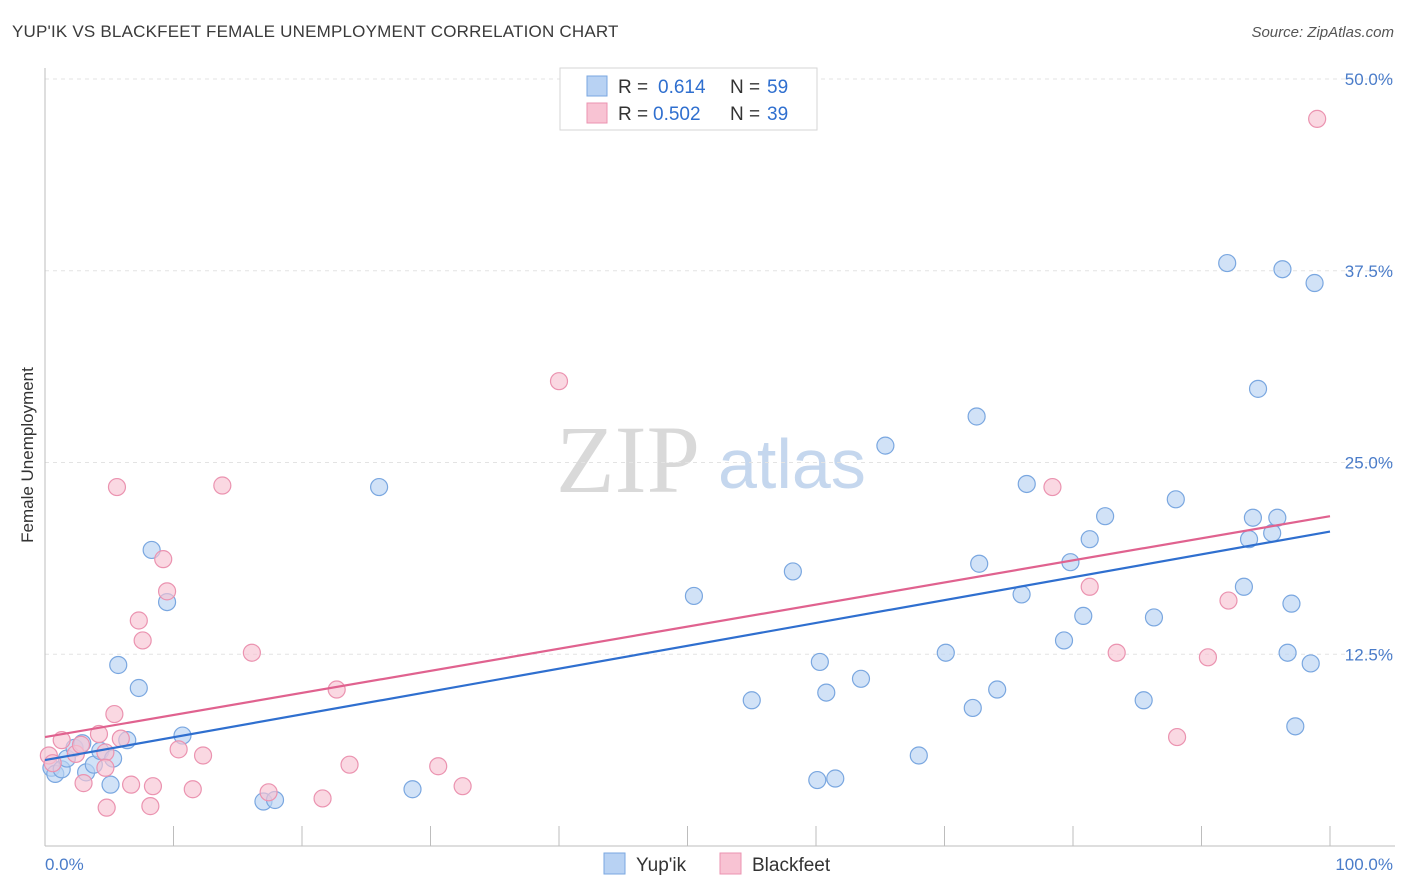 Image resolution: width=1406 pixels, height=892 pixels. Describe the element at coordinates (717, 864) in the screenshot. I see `bottom-legend: Yup'ik Blackfeet` at that location.